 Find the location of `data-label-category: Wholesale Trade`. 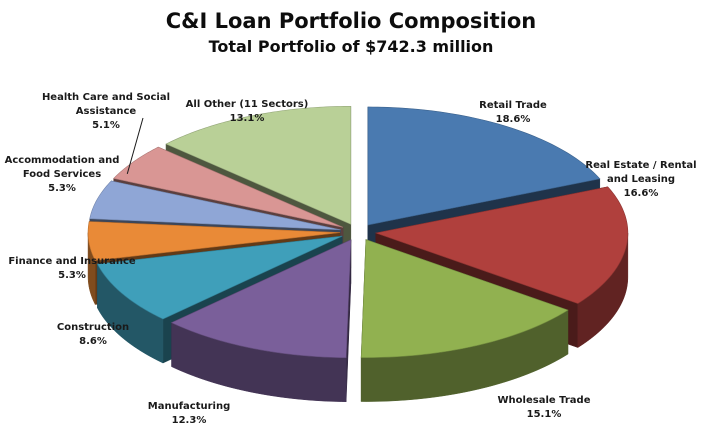

data-label-category: Wholesale Trade is located at coordinates (544, 400).